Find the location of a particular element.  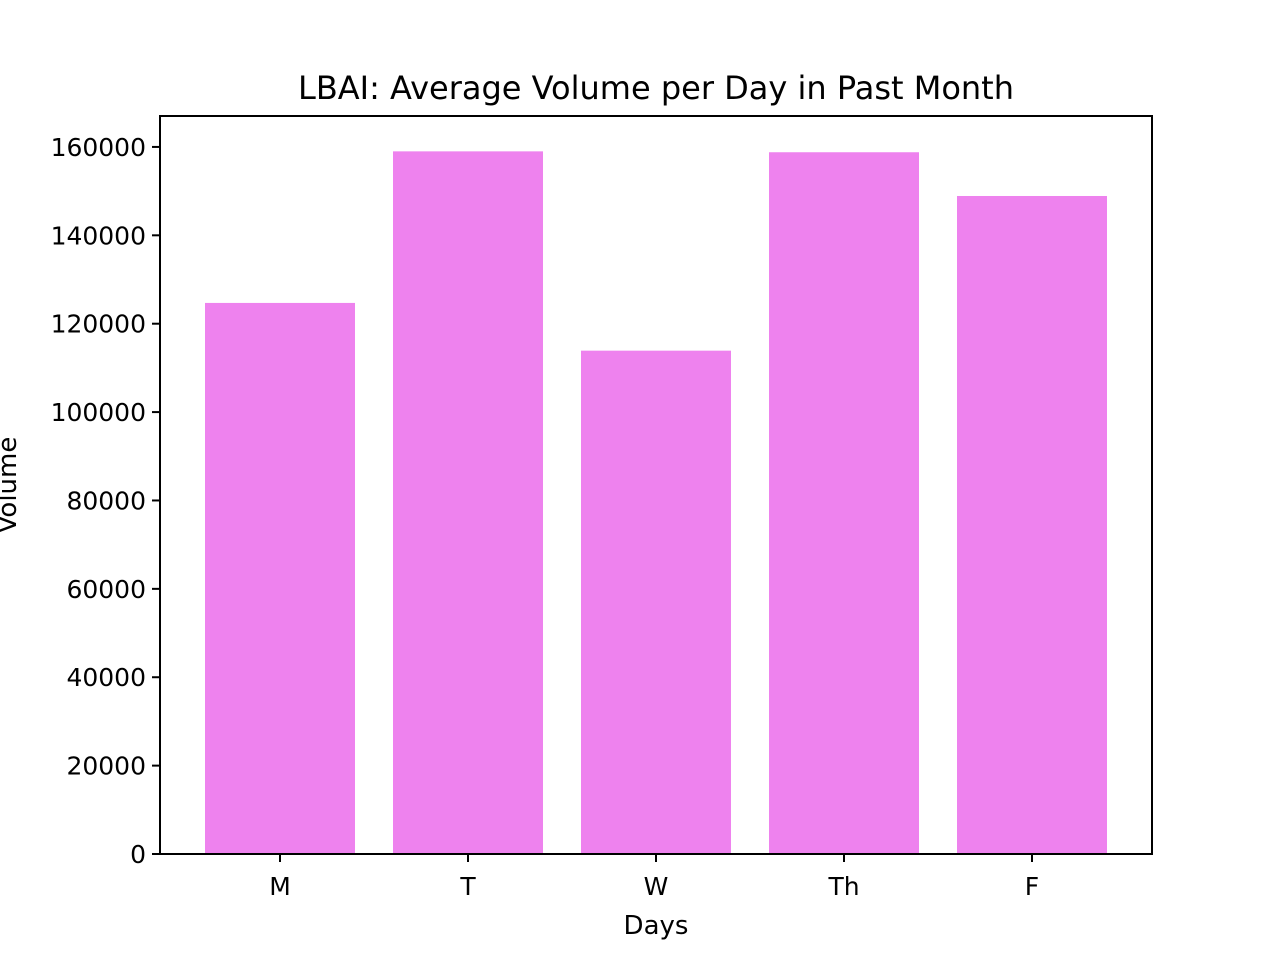

y-tick-label: 120000 is located at coordinates (98, 324).